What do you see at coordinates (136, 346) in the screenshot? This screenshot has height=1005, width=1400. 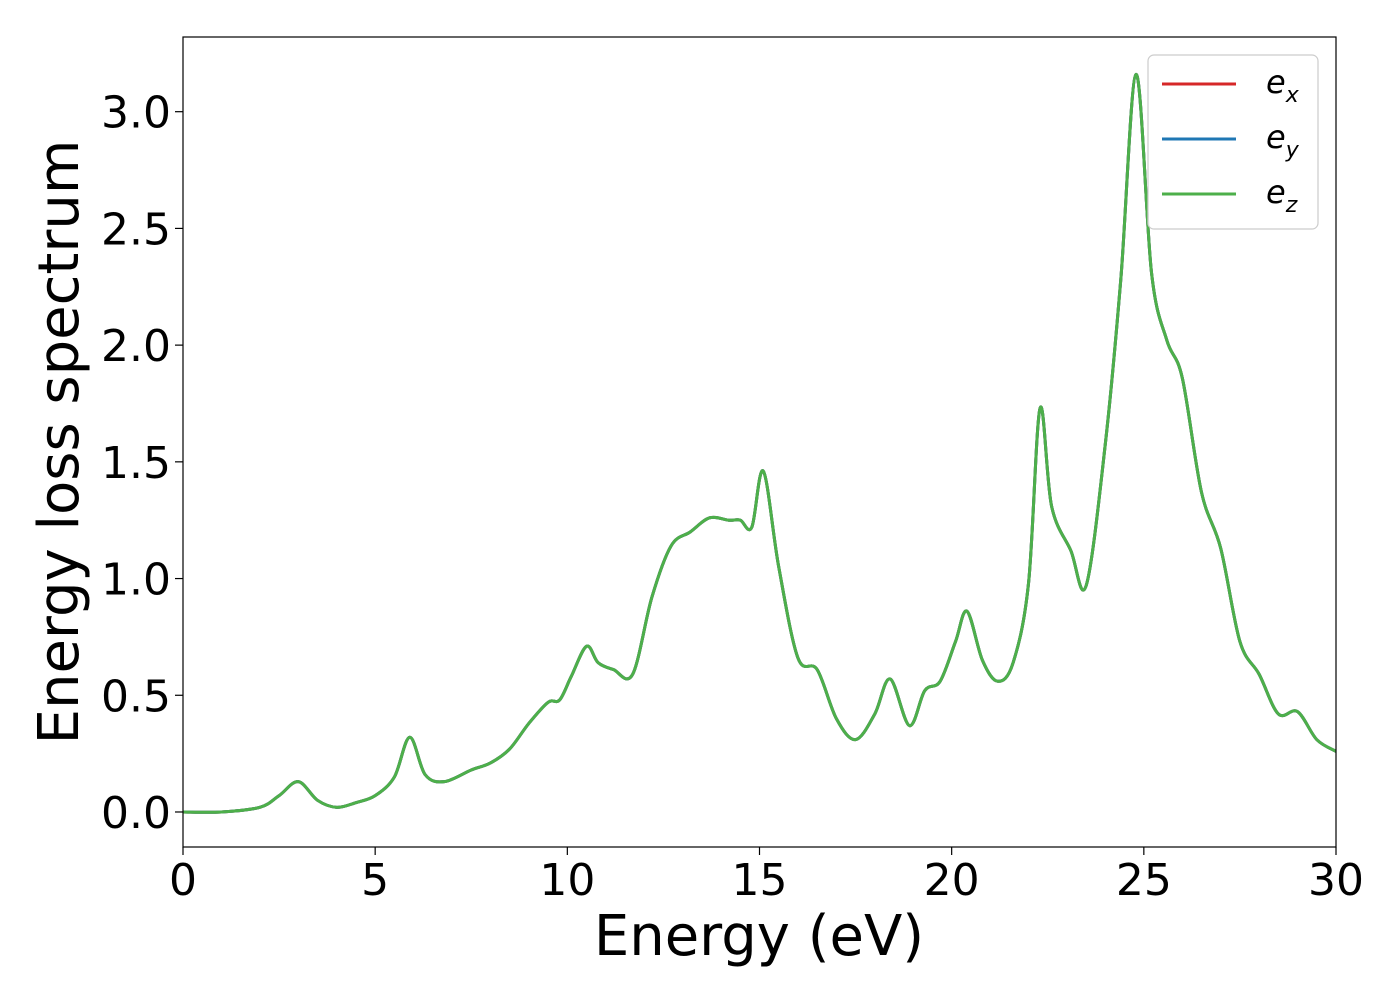 I see `y-tick-label: 2.0` at bounding box center [136, 346].